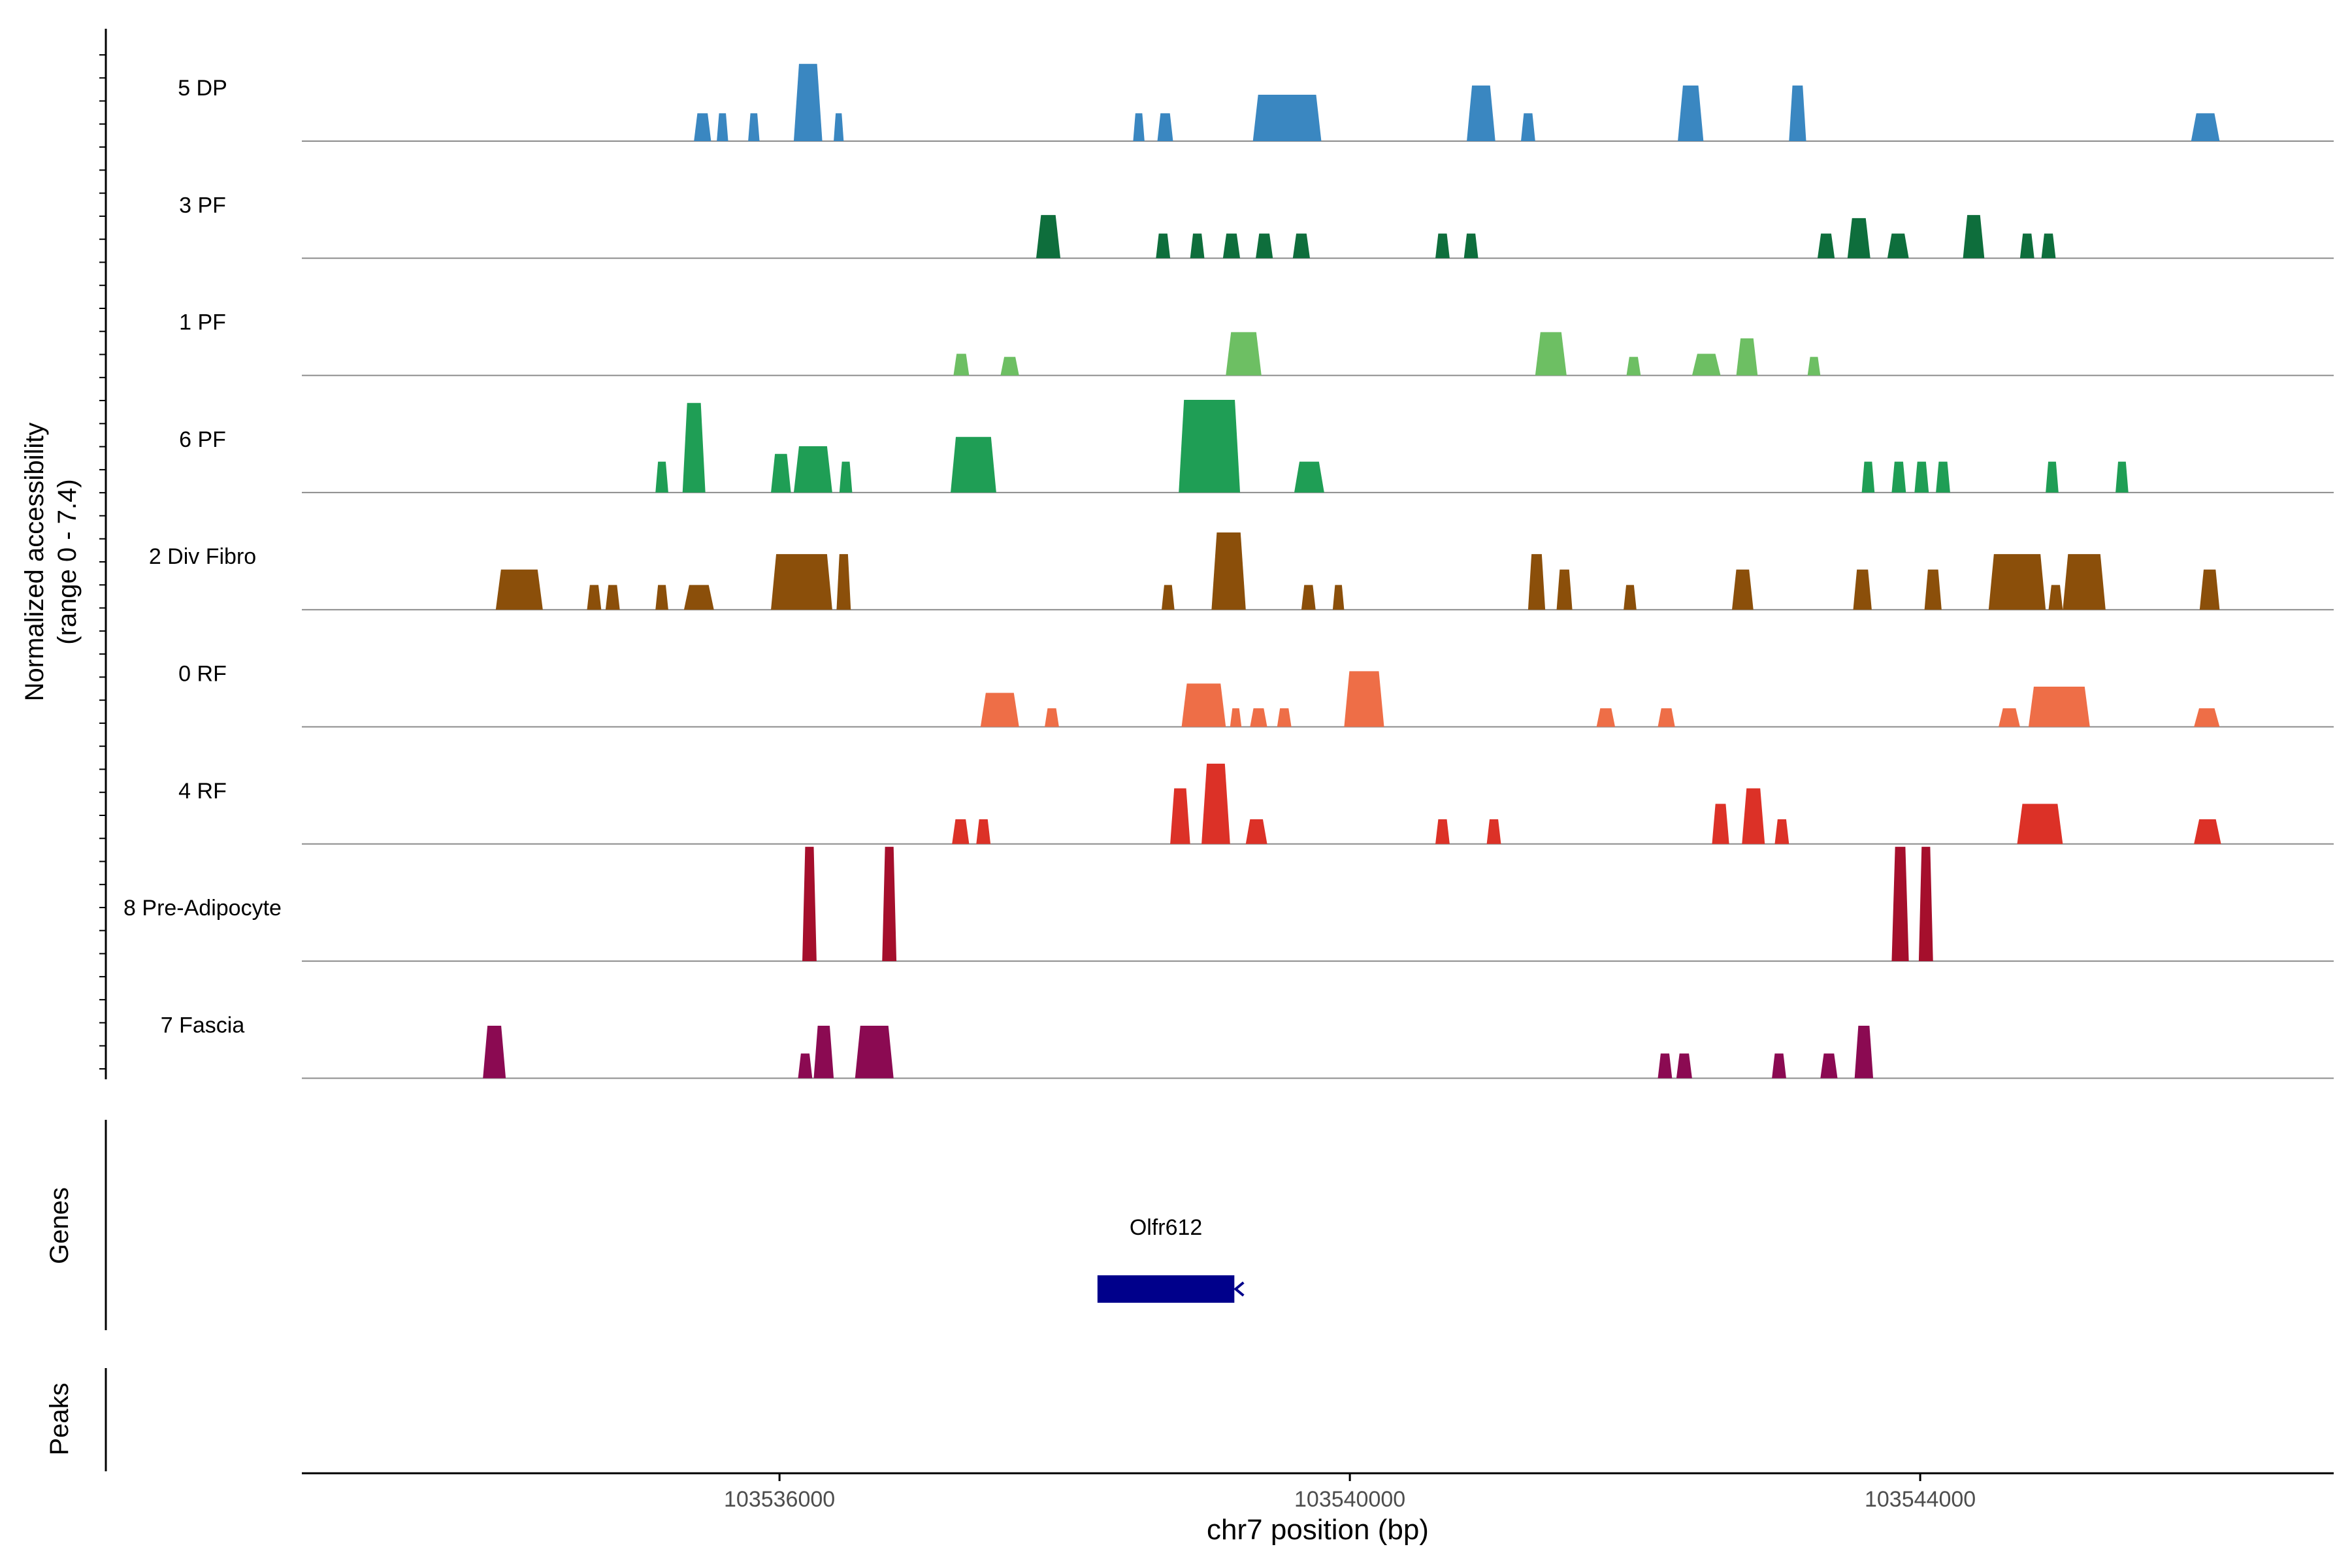 Image resolution: width=2352 pixels, height=1568 pixels. Describe the element at coordinates (1256, 446) in the screenshot. I see `track-6-pf: 6 PF` at that location.